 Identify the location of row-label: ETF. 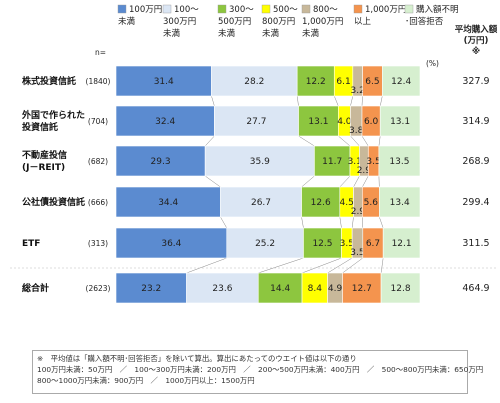
(31, 244).